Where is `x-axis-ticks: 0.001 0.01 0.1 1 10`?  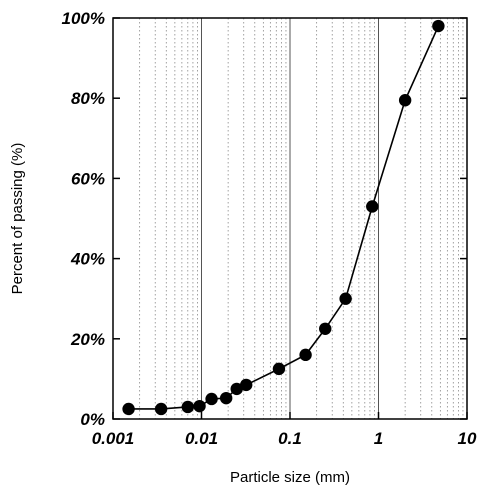
x-axis-ticks: 0.001 0.01 0.1 1 10 is located at coordinates (284, 430).